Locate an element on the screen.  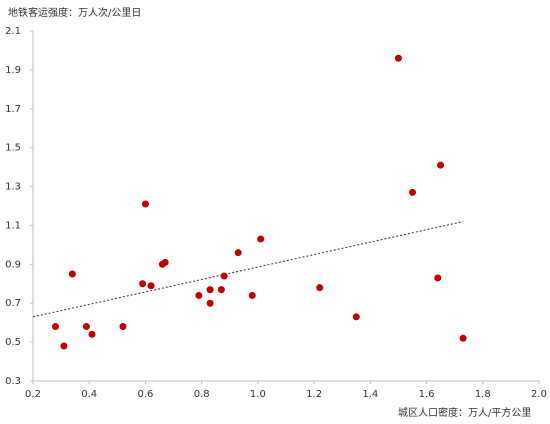
y-tick-label: 0.7 is located at coordinates (13, 303).